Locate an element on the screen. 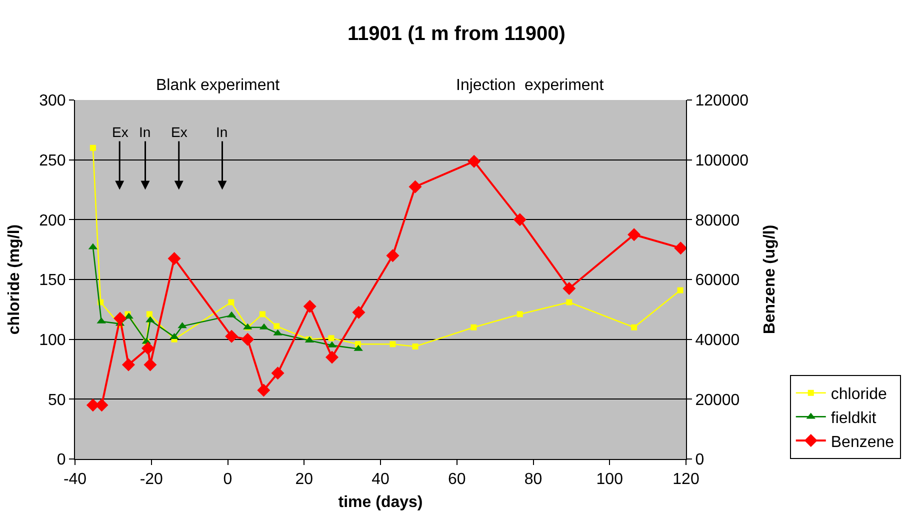 The height and width of the screenshot is (519, 913). x-tick-label: 40 is located at coordinates (381, 479).